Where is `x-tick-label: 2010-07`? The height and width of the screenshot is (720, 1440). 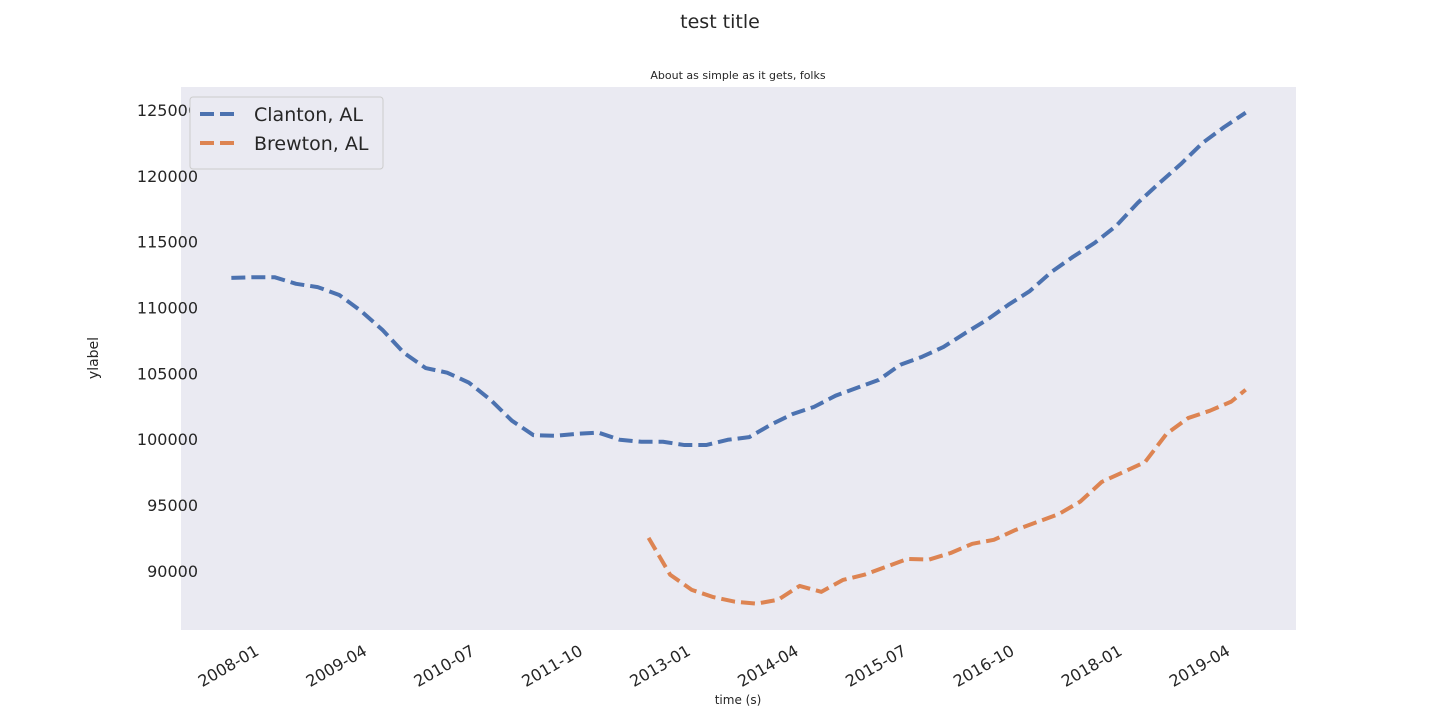
x-tick-label: 2010-07 is located at coordinates (444, 666).